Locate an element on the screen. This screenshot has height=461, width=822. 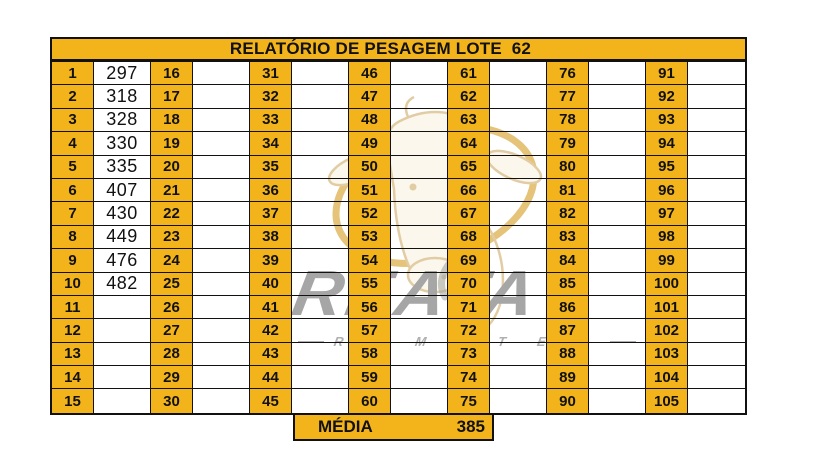
weight-cell: 449 is located at coordinates (122, 237).